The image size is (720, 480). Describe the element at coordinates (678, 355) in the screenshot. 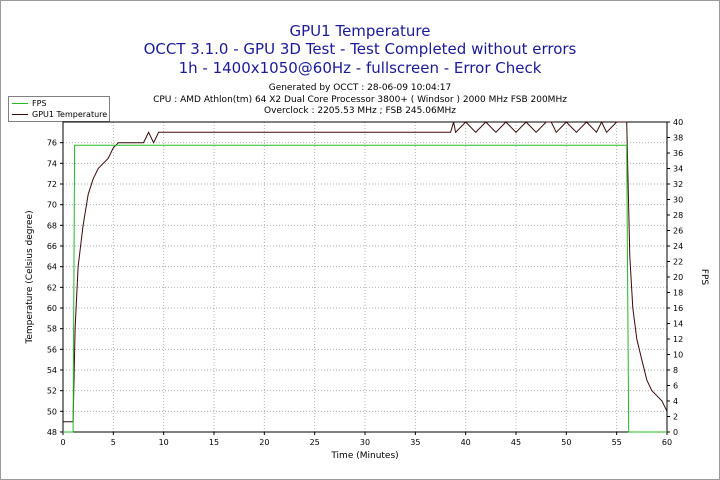

I see `y2-tick-label: 10` at that location.